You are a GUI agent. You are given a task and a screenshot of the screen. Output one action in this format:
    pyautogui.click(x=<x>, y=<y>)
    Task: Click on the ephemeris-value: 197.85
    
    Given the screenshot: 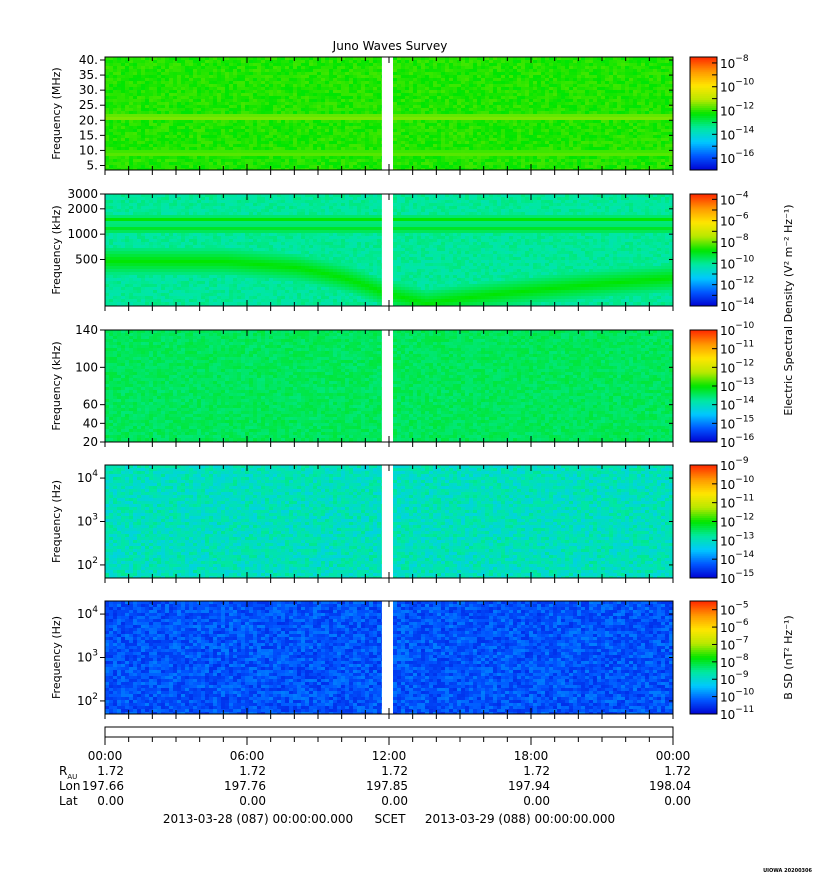 What is the action you would take?
    pyautogui.click(x=387, y=786)
    